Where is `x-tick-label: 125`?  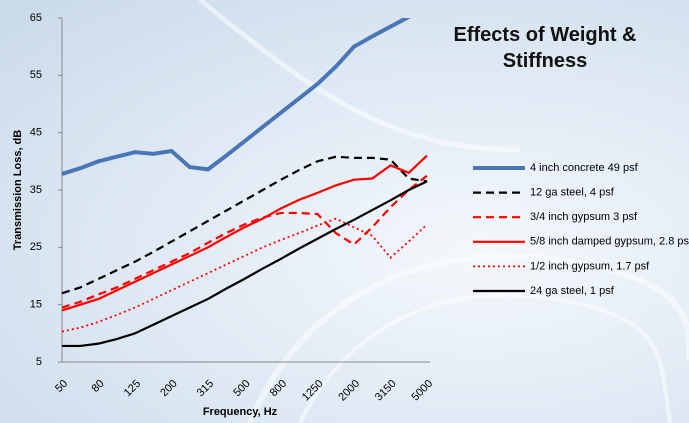
x-tick-label: 125 is located at coordinates (132, 388).